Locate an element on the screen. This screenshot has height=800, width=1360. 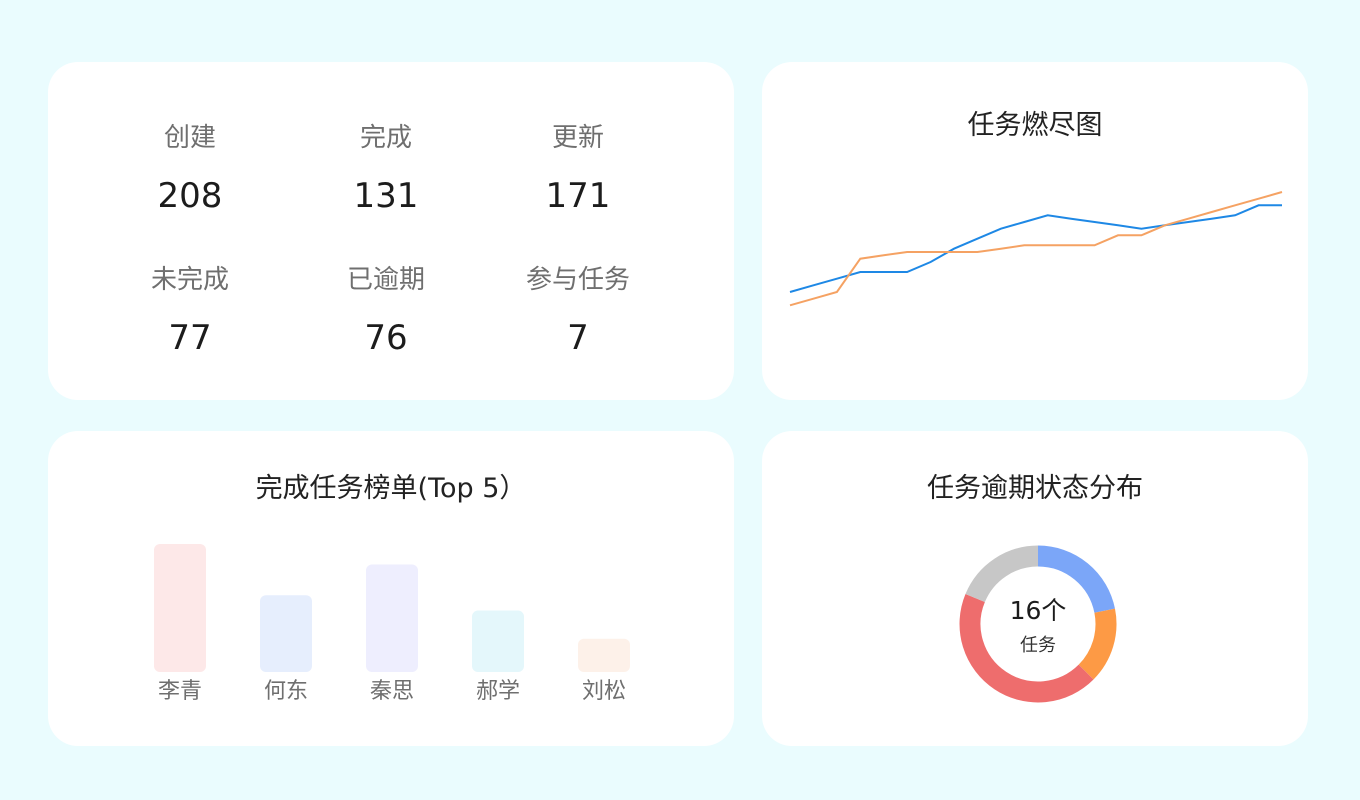
stat-label: 完成 is located at coordinates (385, 138).